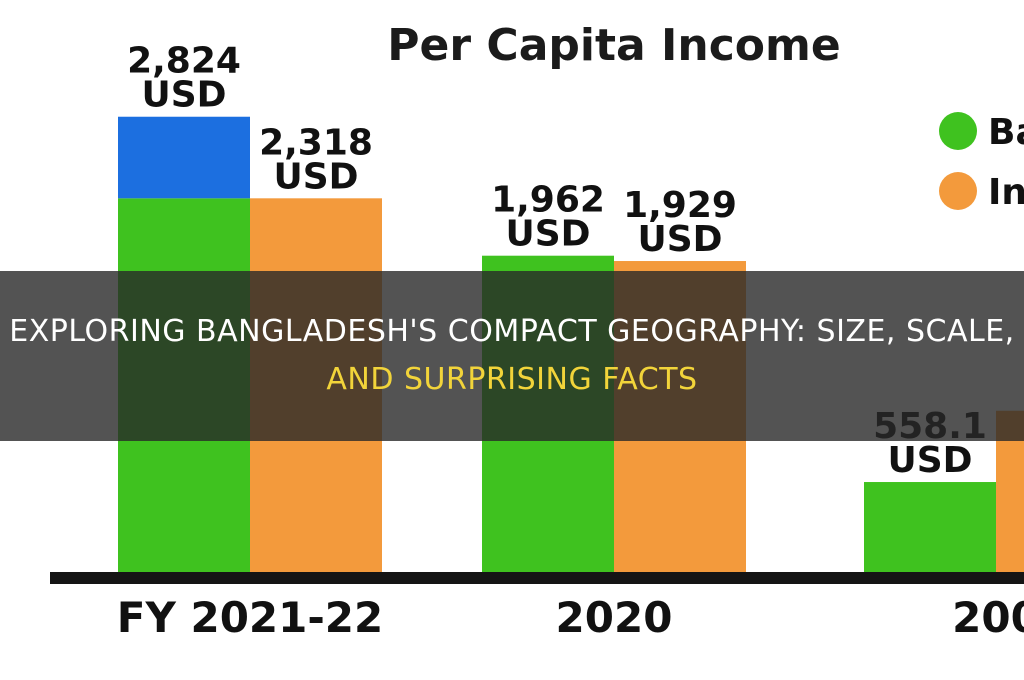 The width and height of the screenshot is (1024, 680). I want to click on x-tick-label-0: FY 2021-22, so click(250, 617).